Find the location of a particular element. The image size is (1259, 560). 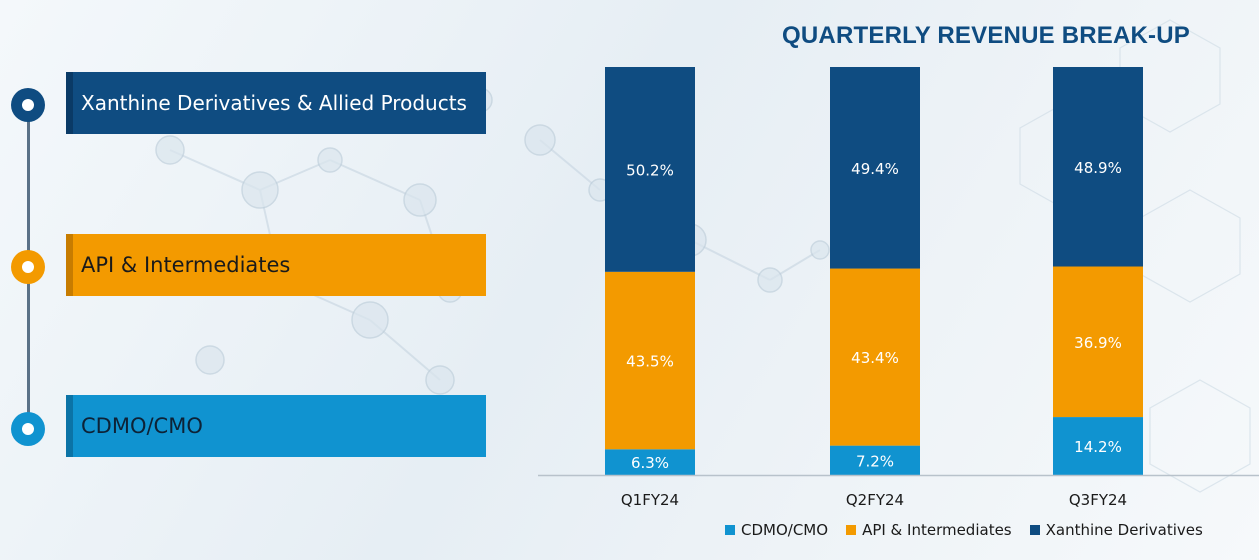

data-label-q3fy24-2: 48.9% is located at coordinates (1098, 168).